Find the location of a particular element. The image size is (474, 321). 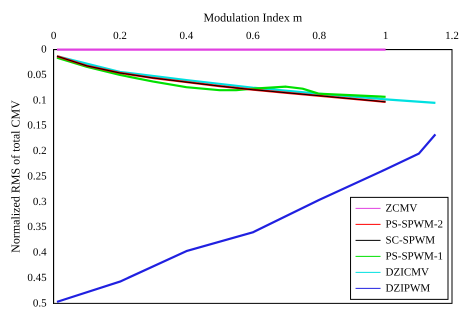

x-tick-label: 0.6 is located at coordinates (253, 36).